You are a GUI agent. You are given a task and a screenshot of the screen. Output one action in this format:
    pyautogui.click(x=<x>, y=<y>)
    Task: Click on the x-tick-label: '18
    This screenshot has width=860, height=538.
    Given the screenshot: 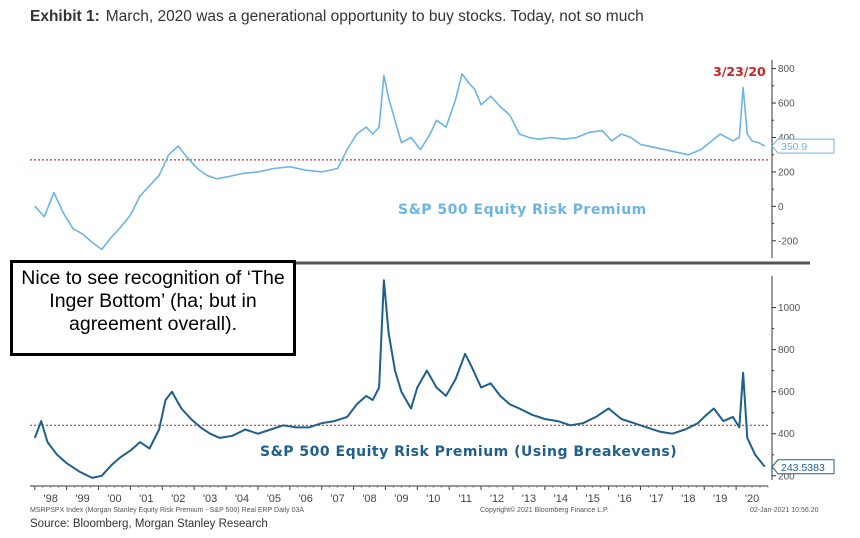 What is the action you would take?
    pyautogui.click(x=688, y=499)
    